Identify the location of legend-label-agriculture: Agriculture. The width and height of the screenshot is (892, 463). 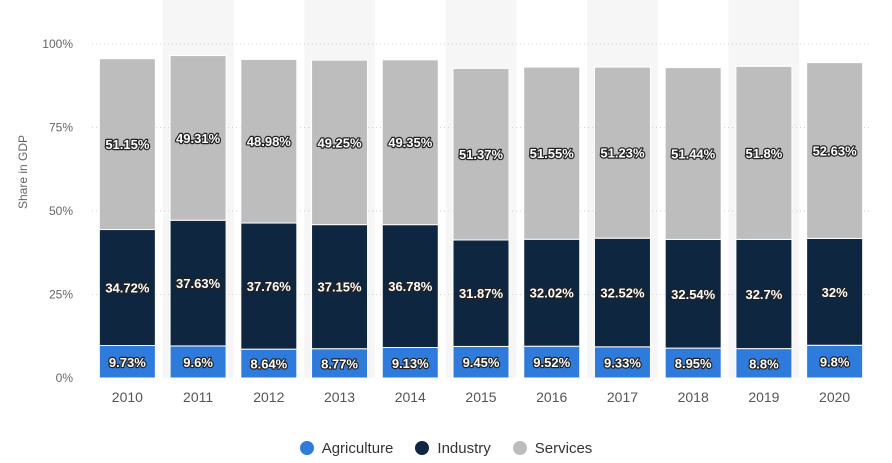
(357, 448).